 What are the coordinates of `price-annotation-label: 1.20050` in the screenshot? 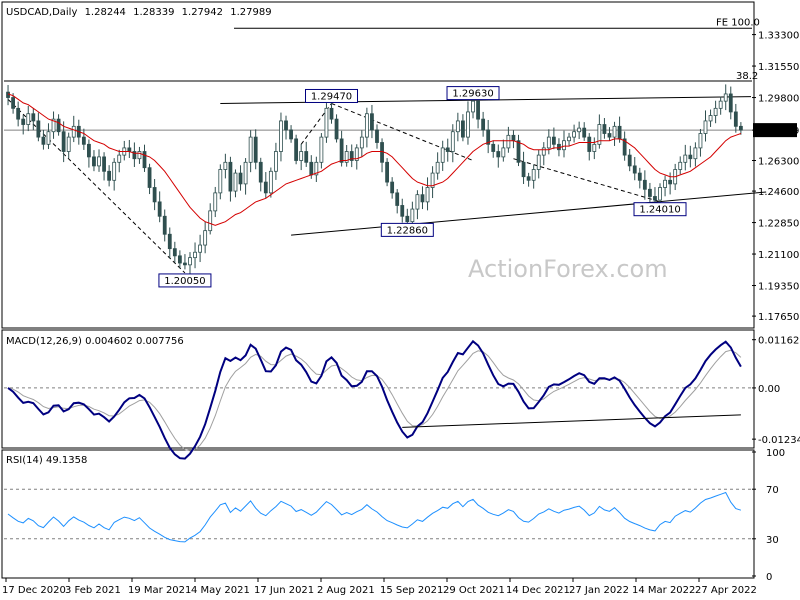 It's located at (184, 281).